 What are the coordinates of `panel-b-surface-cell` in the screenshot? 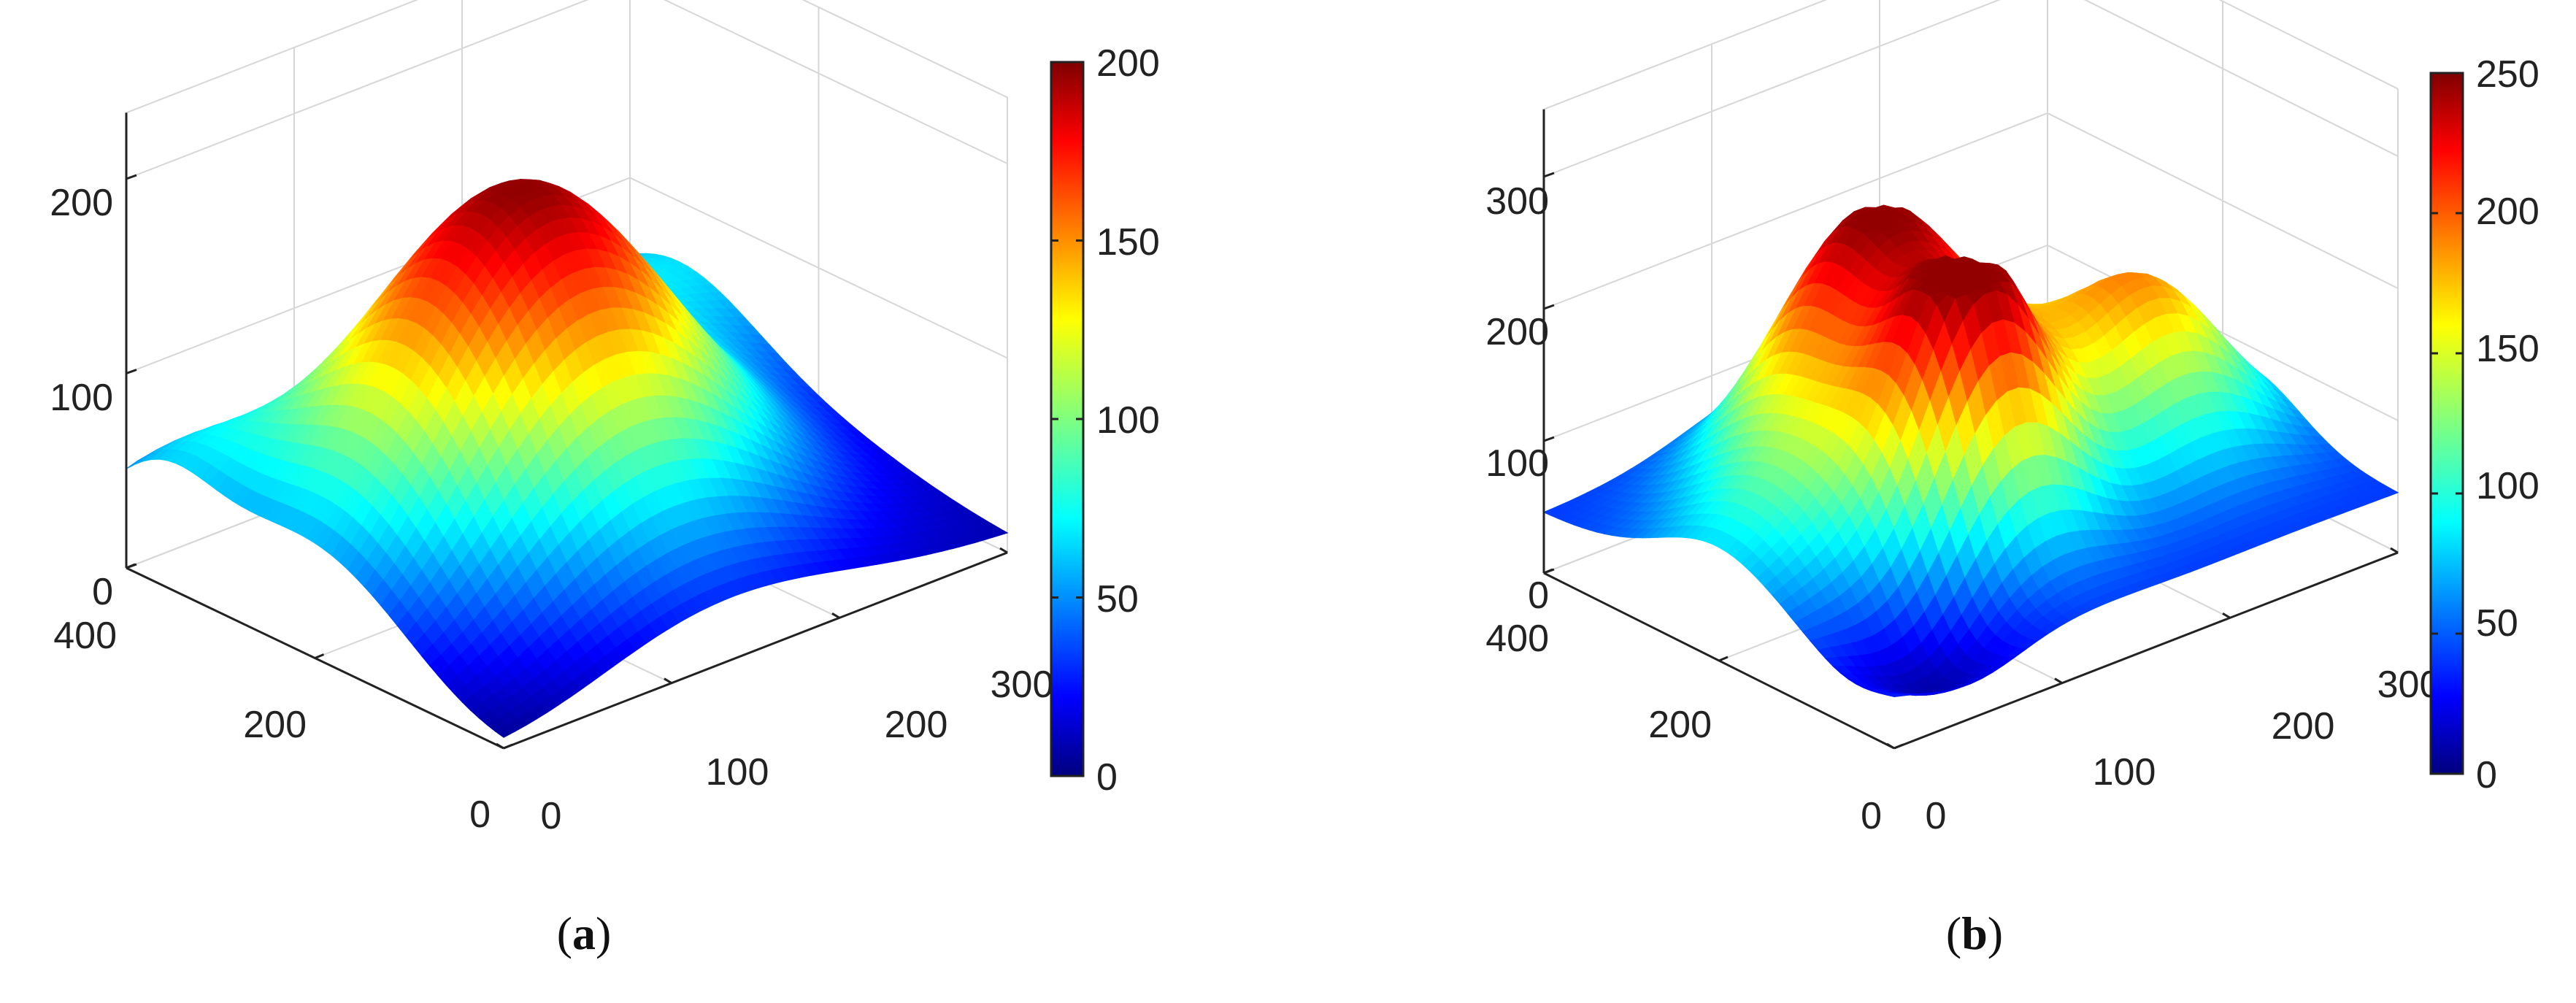 It's located at (1896, 695).